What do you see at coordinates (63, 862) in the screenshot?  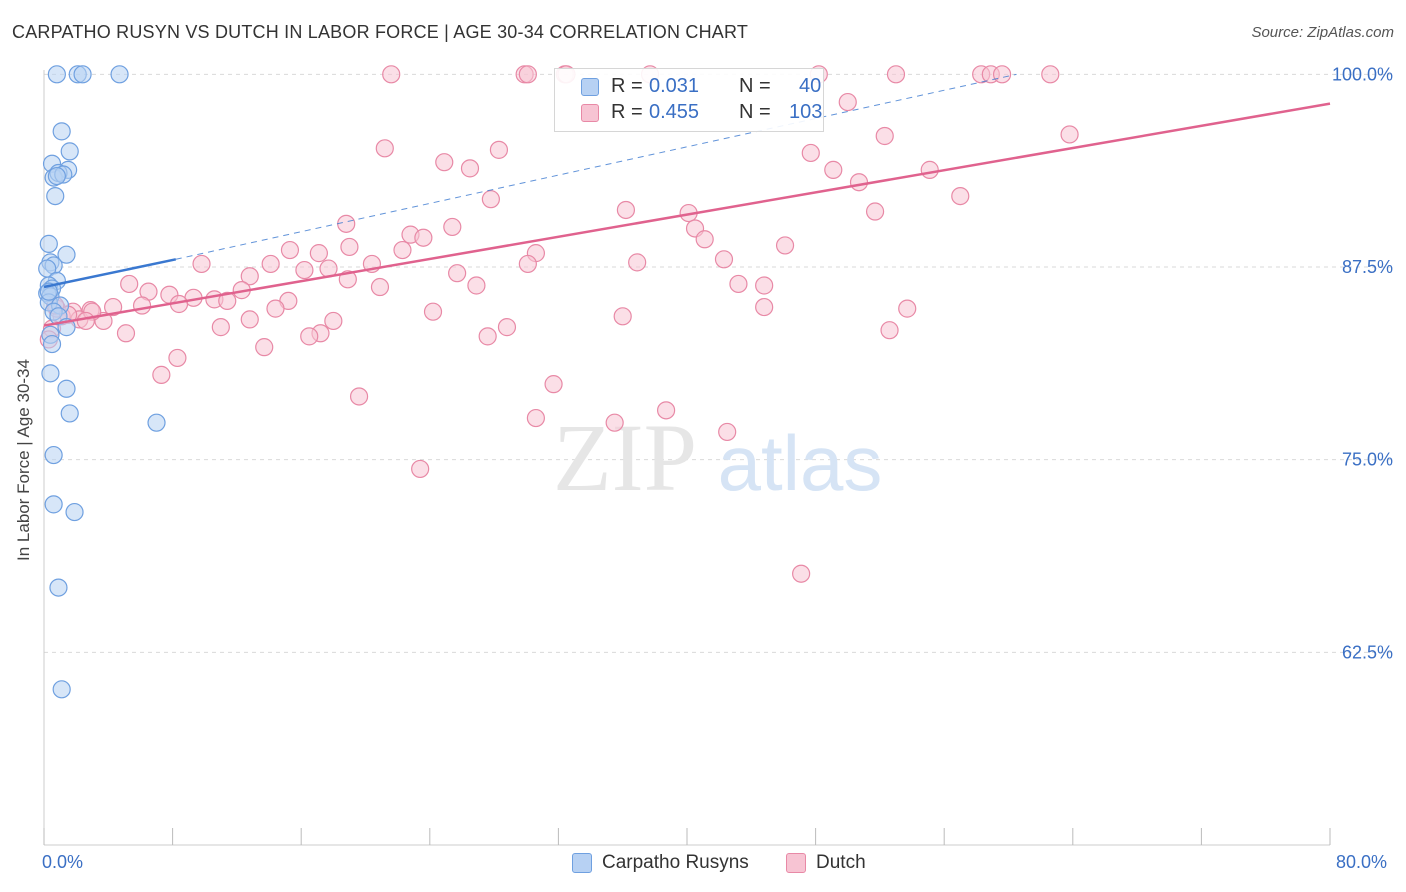 I see `x-tick-min: 0.0%` at bounding box center [63, 862].